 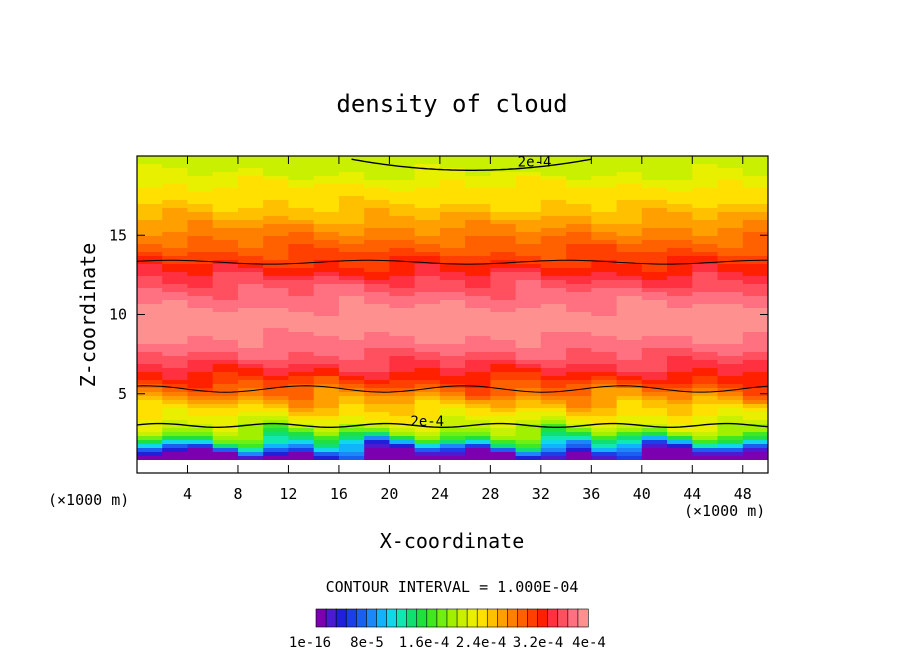 What do you see at coordinates (452, 587) in the screenshot?
I see `contour-interval-text: CONTOUR INTERVAL = 1.000E-04` at bounding box center [452, 587].